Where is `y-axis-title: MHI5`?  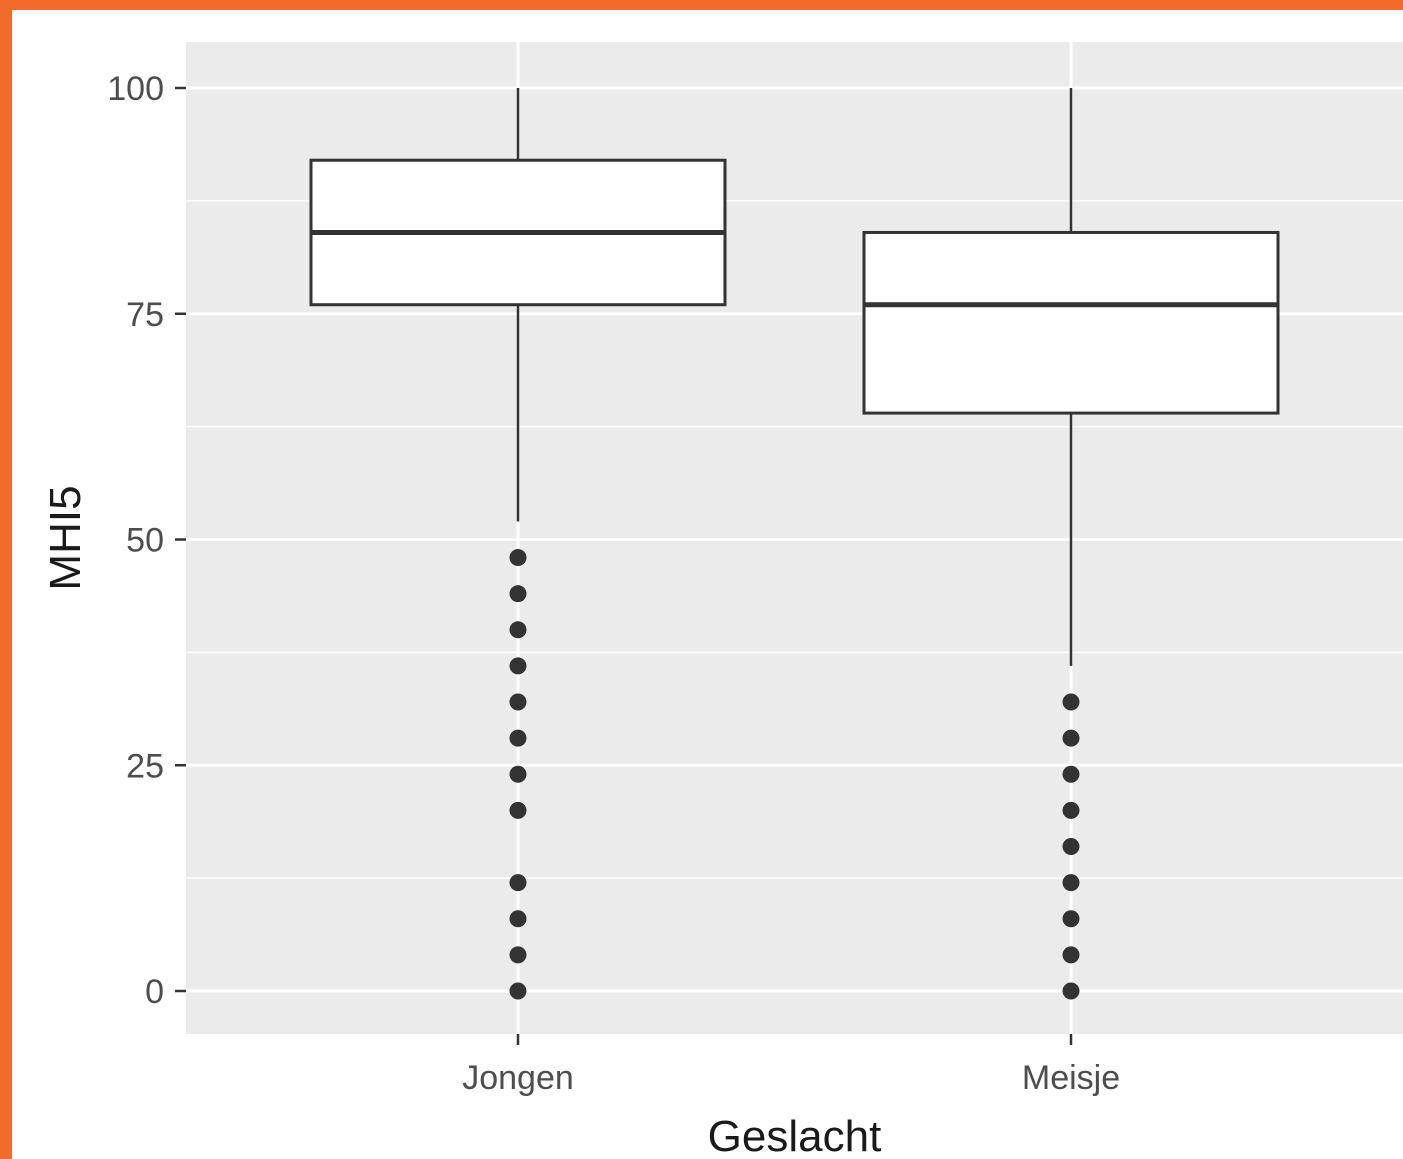
y-axis-title: MHI5 is located at coordinates (65, 537).